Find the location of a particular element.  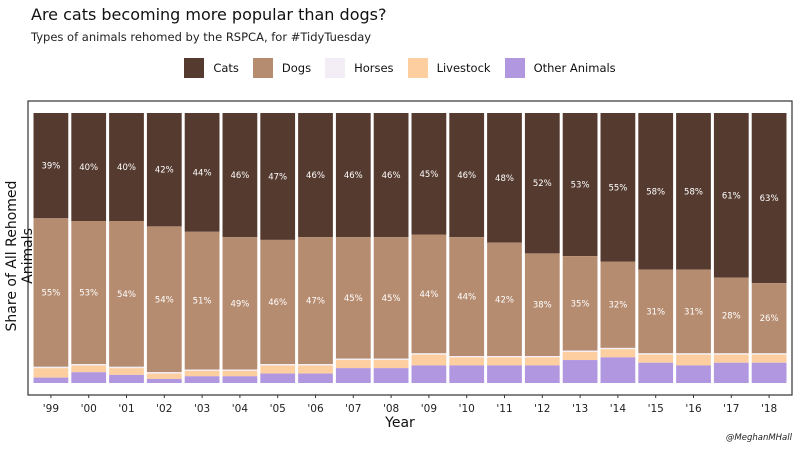

caption: @MeghanMHall is located at coordinates (758, 438).